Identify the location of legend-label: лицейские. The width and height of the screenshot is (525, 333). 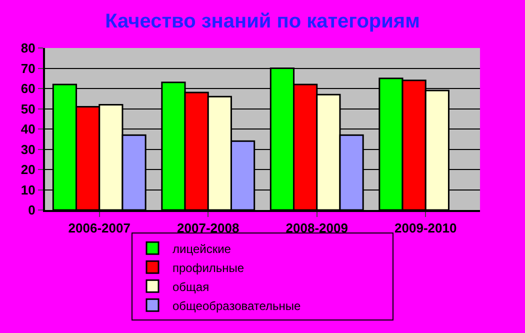
(202, 249).